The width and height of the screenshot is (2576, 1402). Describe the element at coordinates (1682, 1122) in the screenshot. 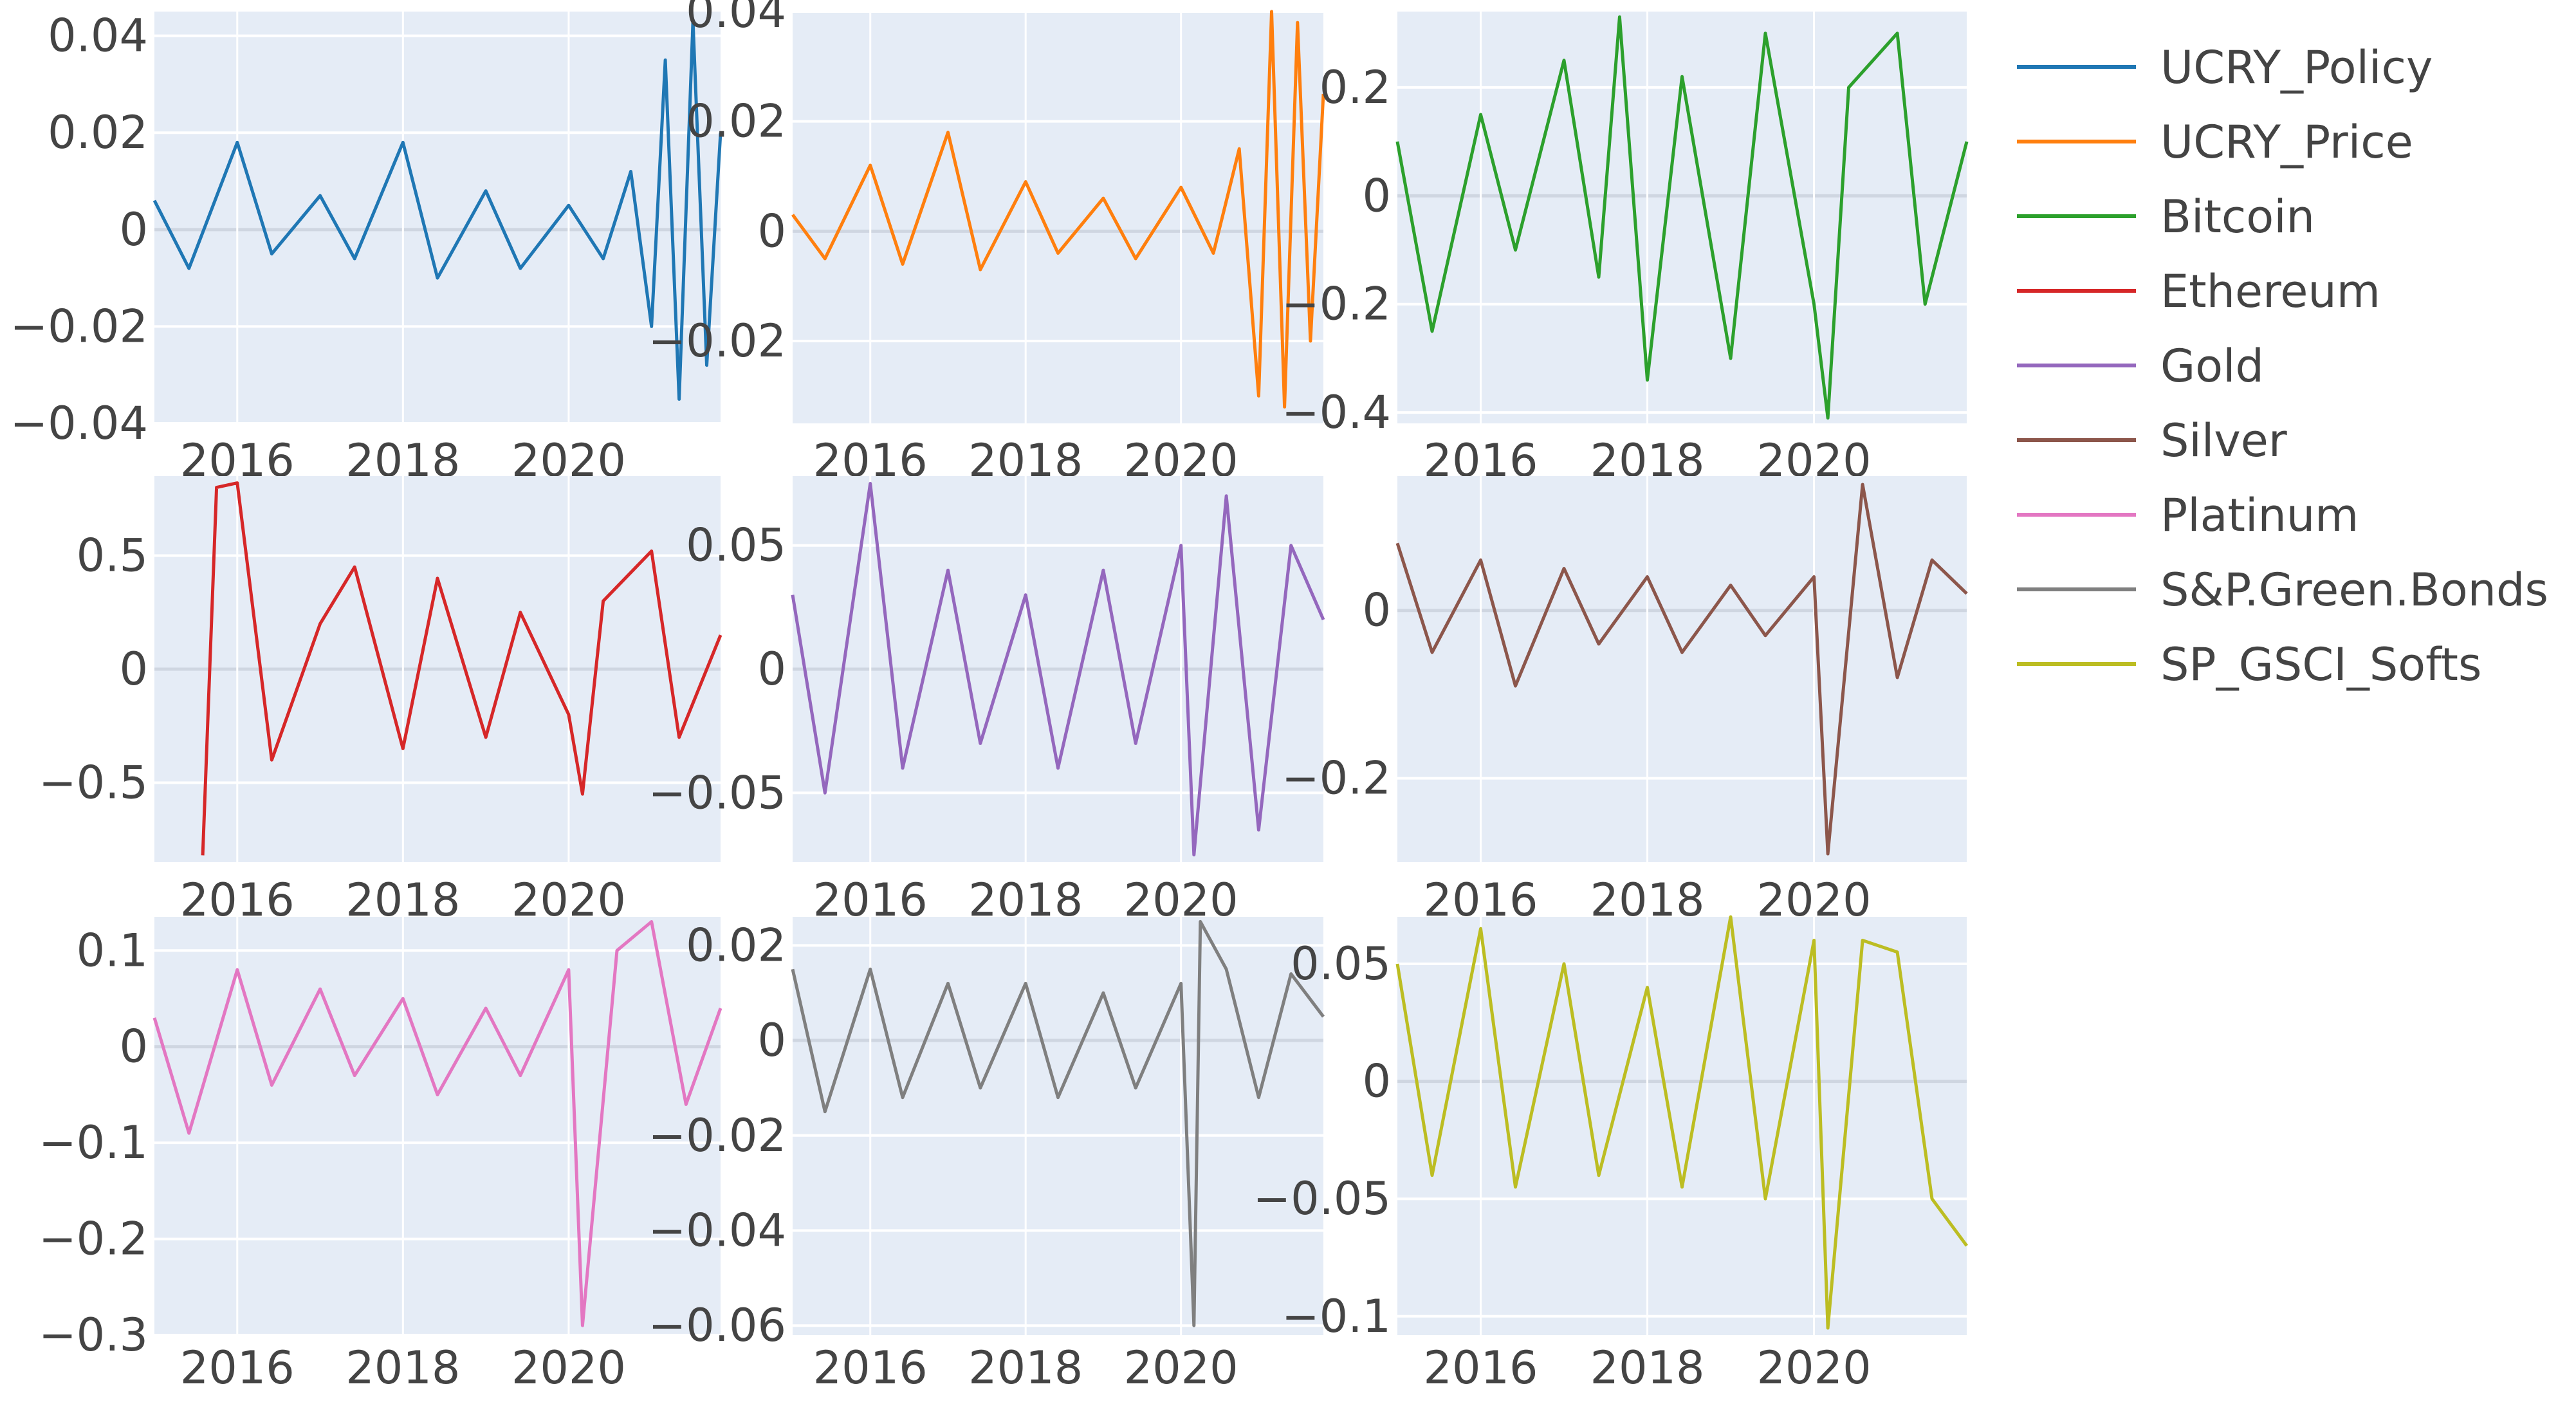

I see `series-line-sp-gsci-softs` at that location.